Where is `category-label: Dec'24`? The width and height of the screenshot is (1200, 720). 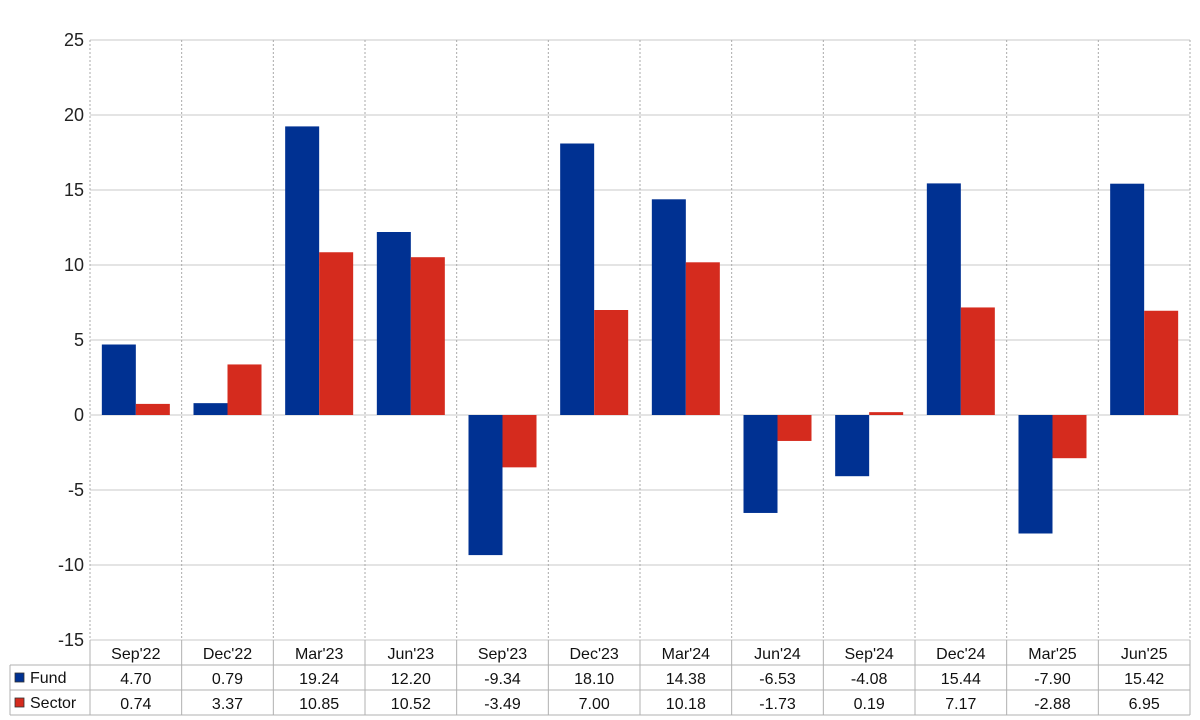
category-label: Dec'24 is located at coordinates (960, 654).